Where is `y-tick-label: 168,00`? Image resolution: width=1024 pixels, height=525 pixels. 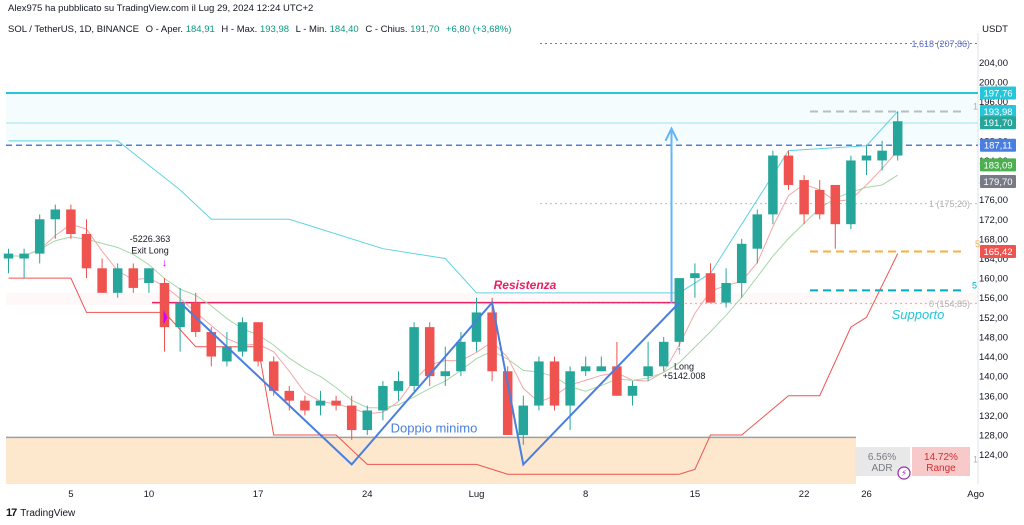 y-tick-label: 168,00 is located at coordinates (993, 239).